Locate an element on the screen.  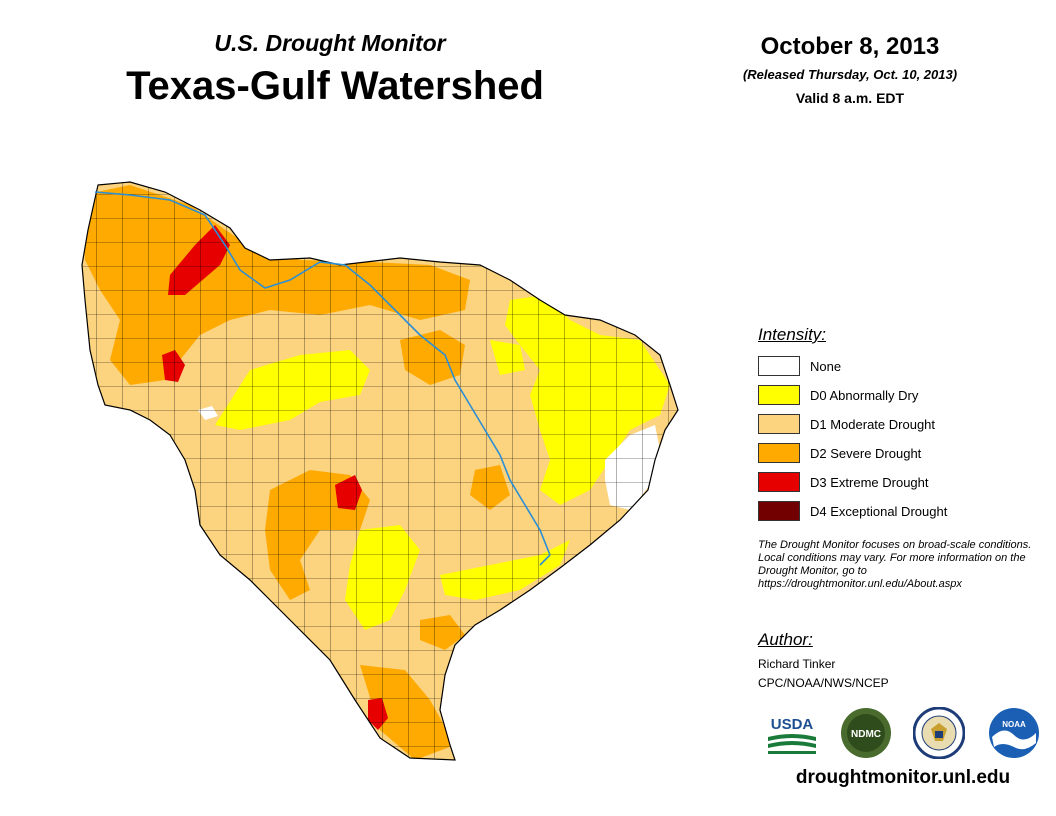
ndmc-logo: NDMC is located at coordinates (866, 733).